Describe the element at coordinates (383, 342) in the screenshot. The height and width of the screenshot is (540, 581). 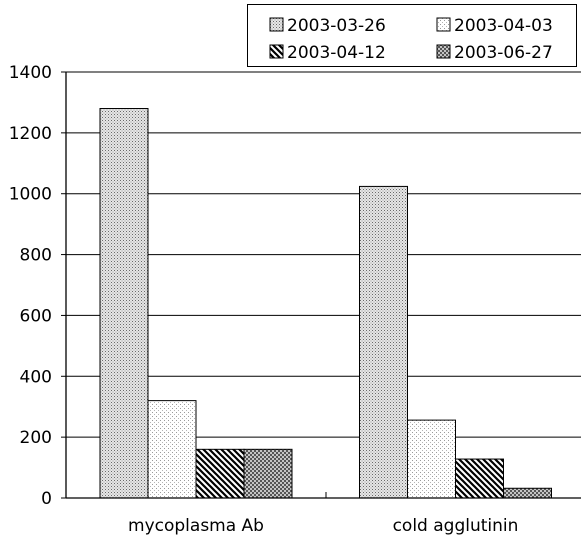
I see `bar-2003-03-26-cold-agglutinin` at that location.